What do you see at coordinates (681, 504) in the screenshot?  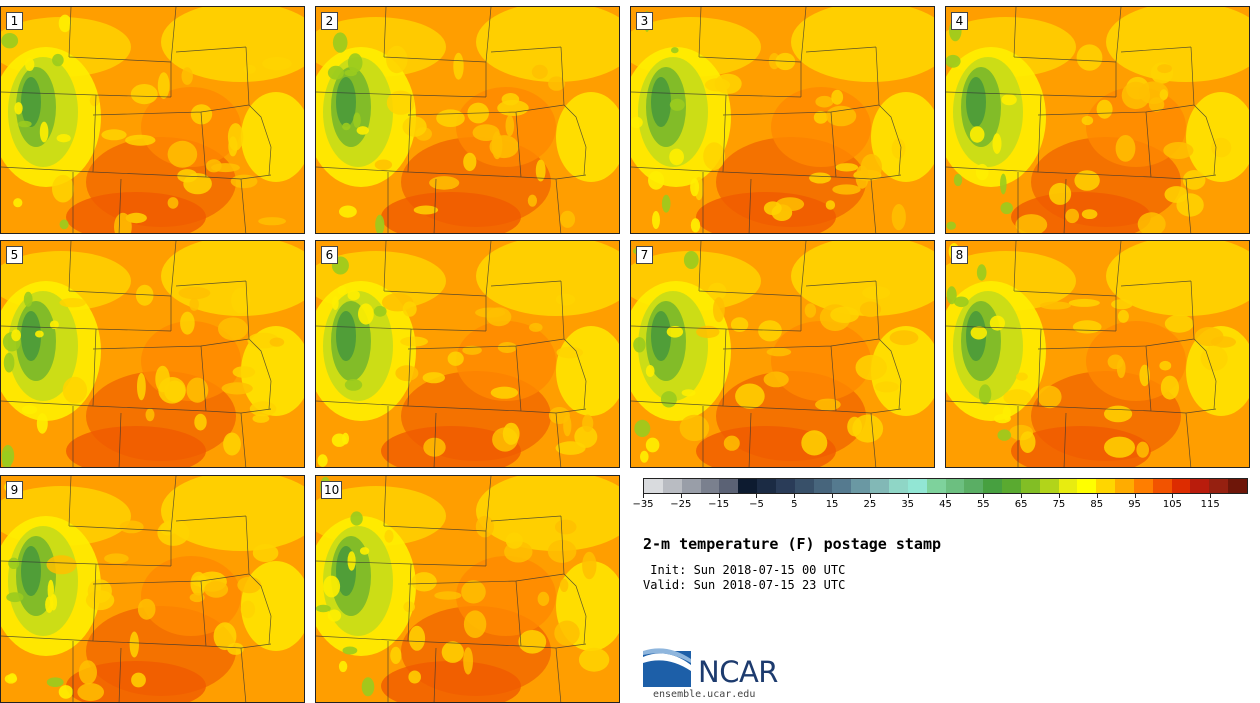 I see `colorbar-tick-label: −25` at bounding box center [681, 504].